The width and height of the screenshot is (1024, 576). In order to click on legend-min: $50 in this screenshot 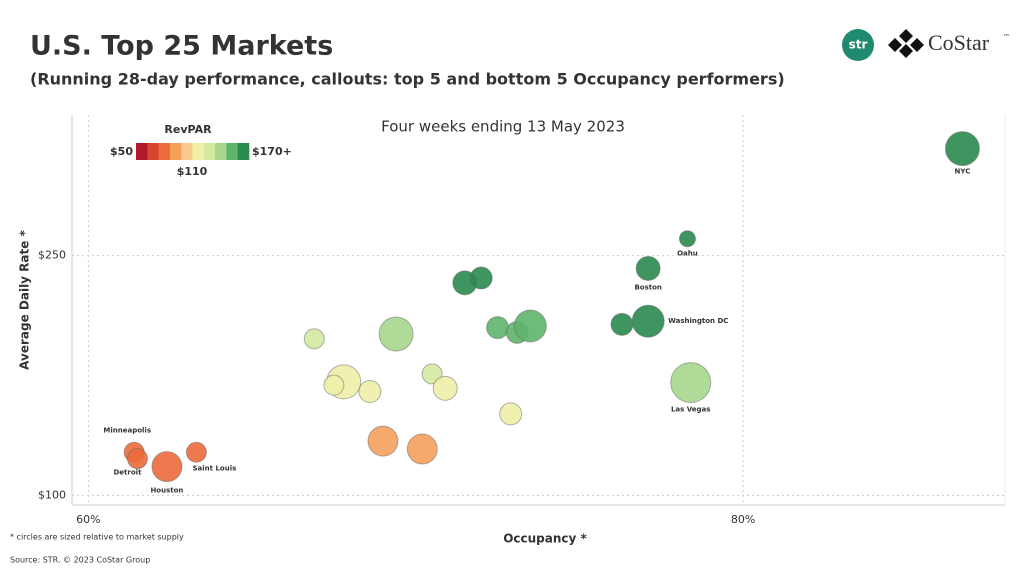, I will do `click(121, 151)`.